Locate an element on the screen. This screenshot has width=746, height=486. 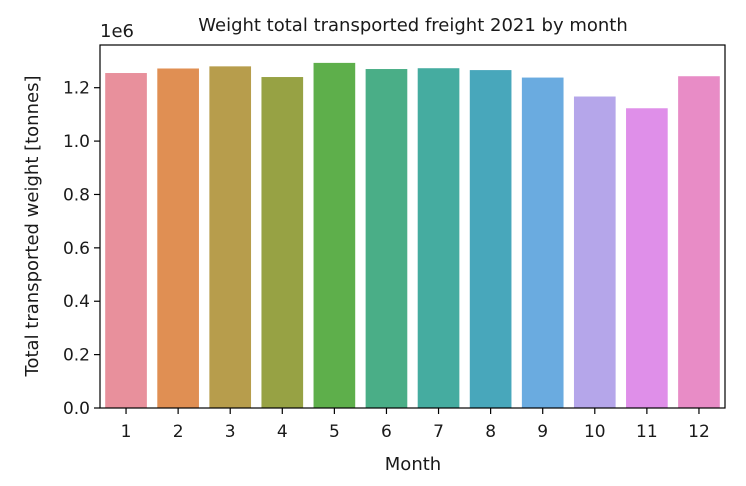
x-tick-label: 10 is located at coordinates (595, 432).